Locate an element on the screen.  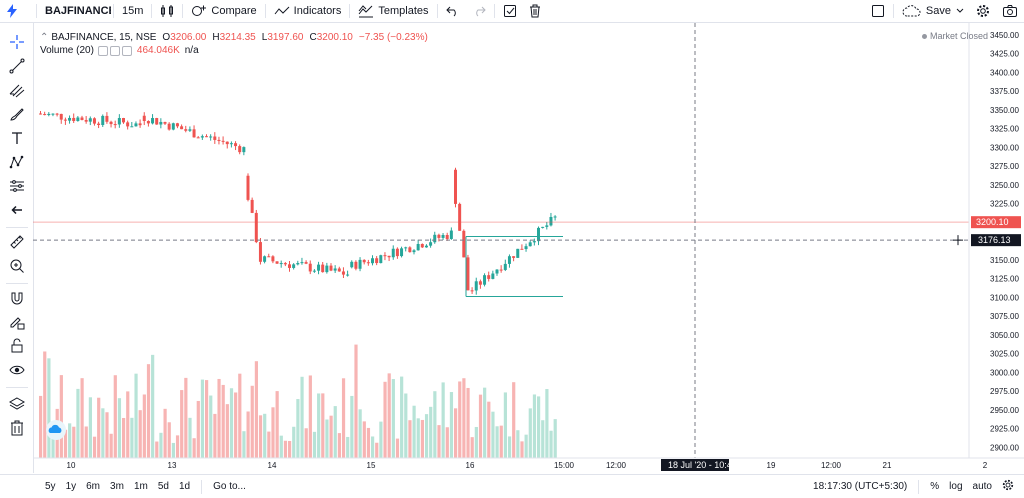
redo-button is located at coordinates (479, 11).